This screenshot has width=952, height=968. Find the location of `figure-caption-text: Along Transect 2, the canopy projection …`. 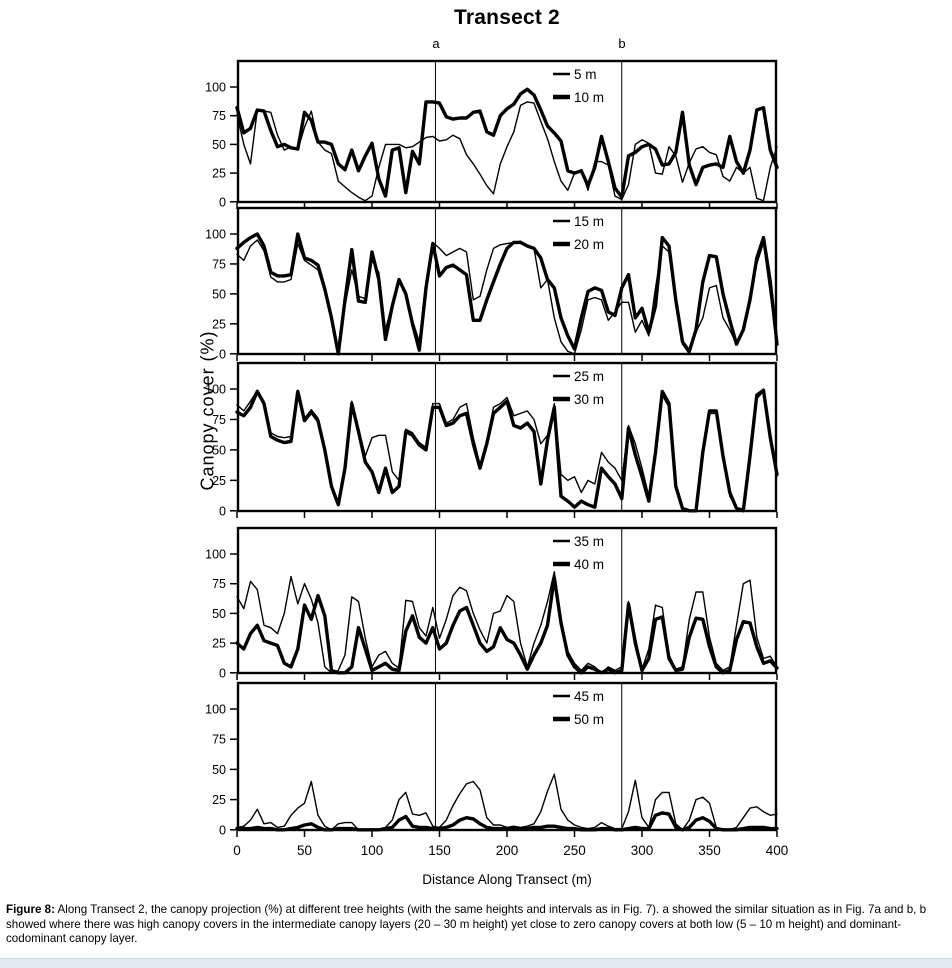

figure-caption-text: Along Transect 2, the canopy projection … is located at coordinates (466, 924).